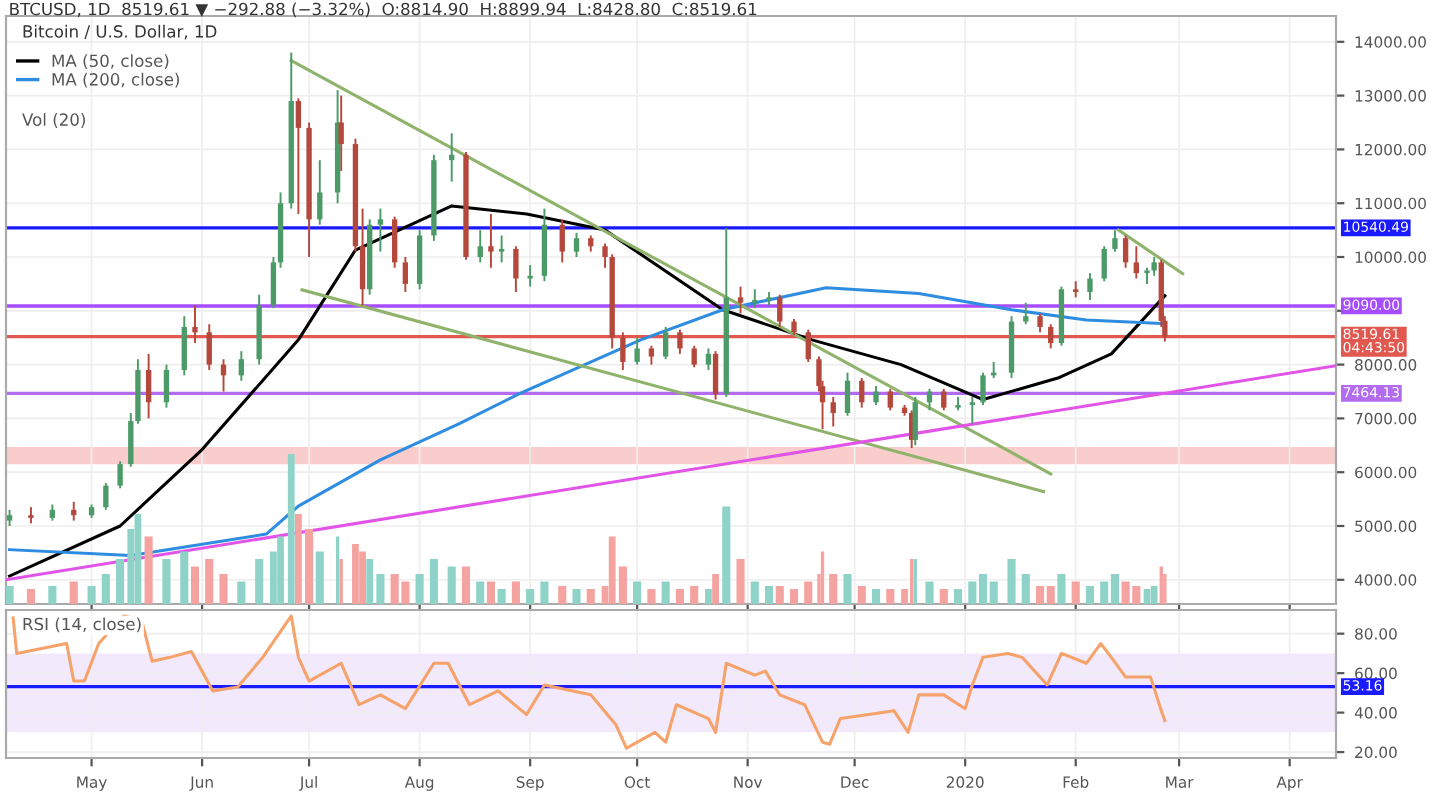  What do you see at coordinates (115, 80) in the screenshot?
I see `legend-label: MA (200, close)` at bounding box center [115, 80].